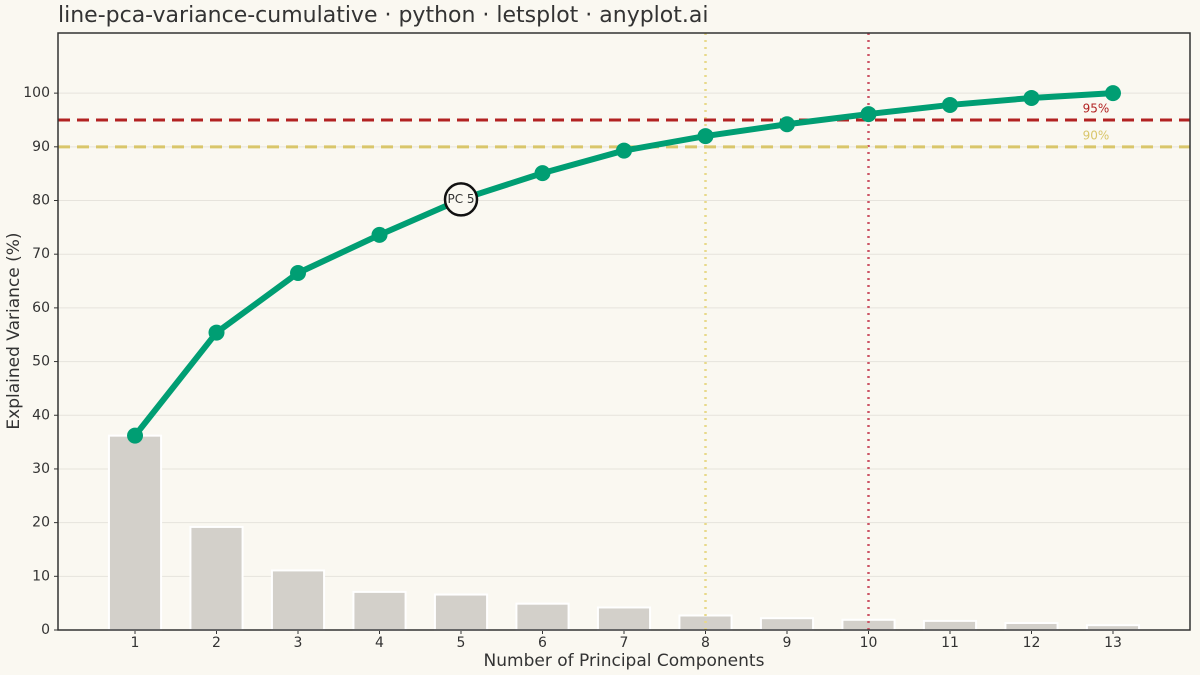 The height and width of the screenshot is (675, 1200). What do you see at coordinates (542, 643) in the screenshot?
I see `x-tick-label: 6` at bounding box center [542, 643].